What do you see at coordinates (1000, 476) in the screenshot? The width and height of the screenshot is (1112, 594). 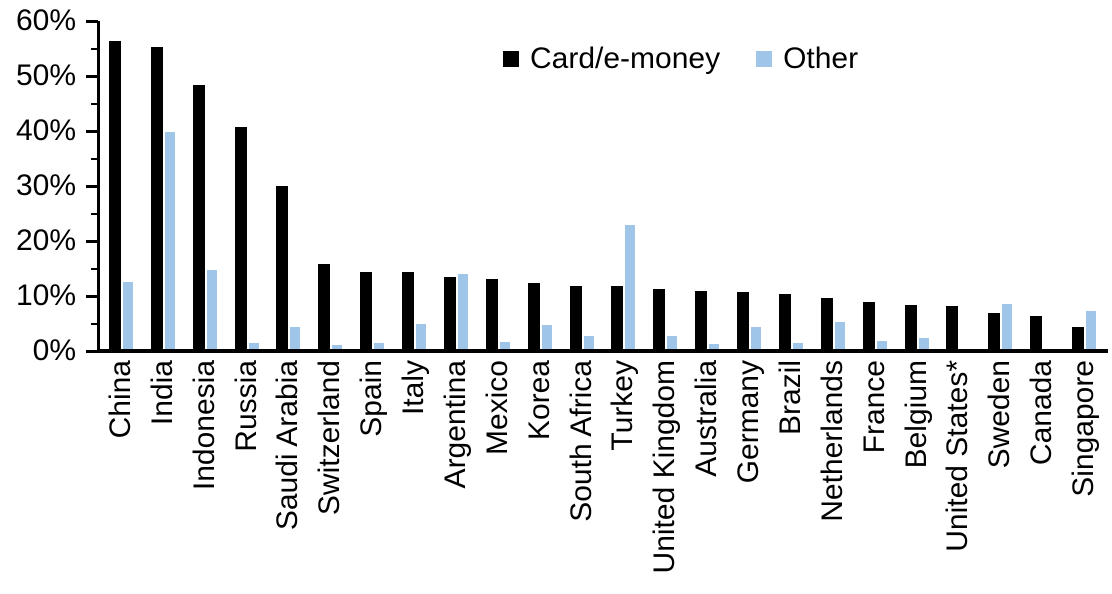 I see `x-axis-label-cell: Sweden` at bounding box center [1000, 476].